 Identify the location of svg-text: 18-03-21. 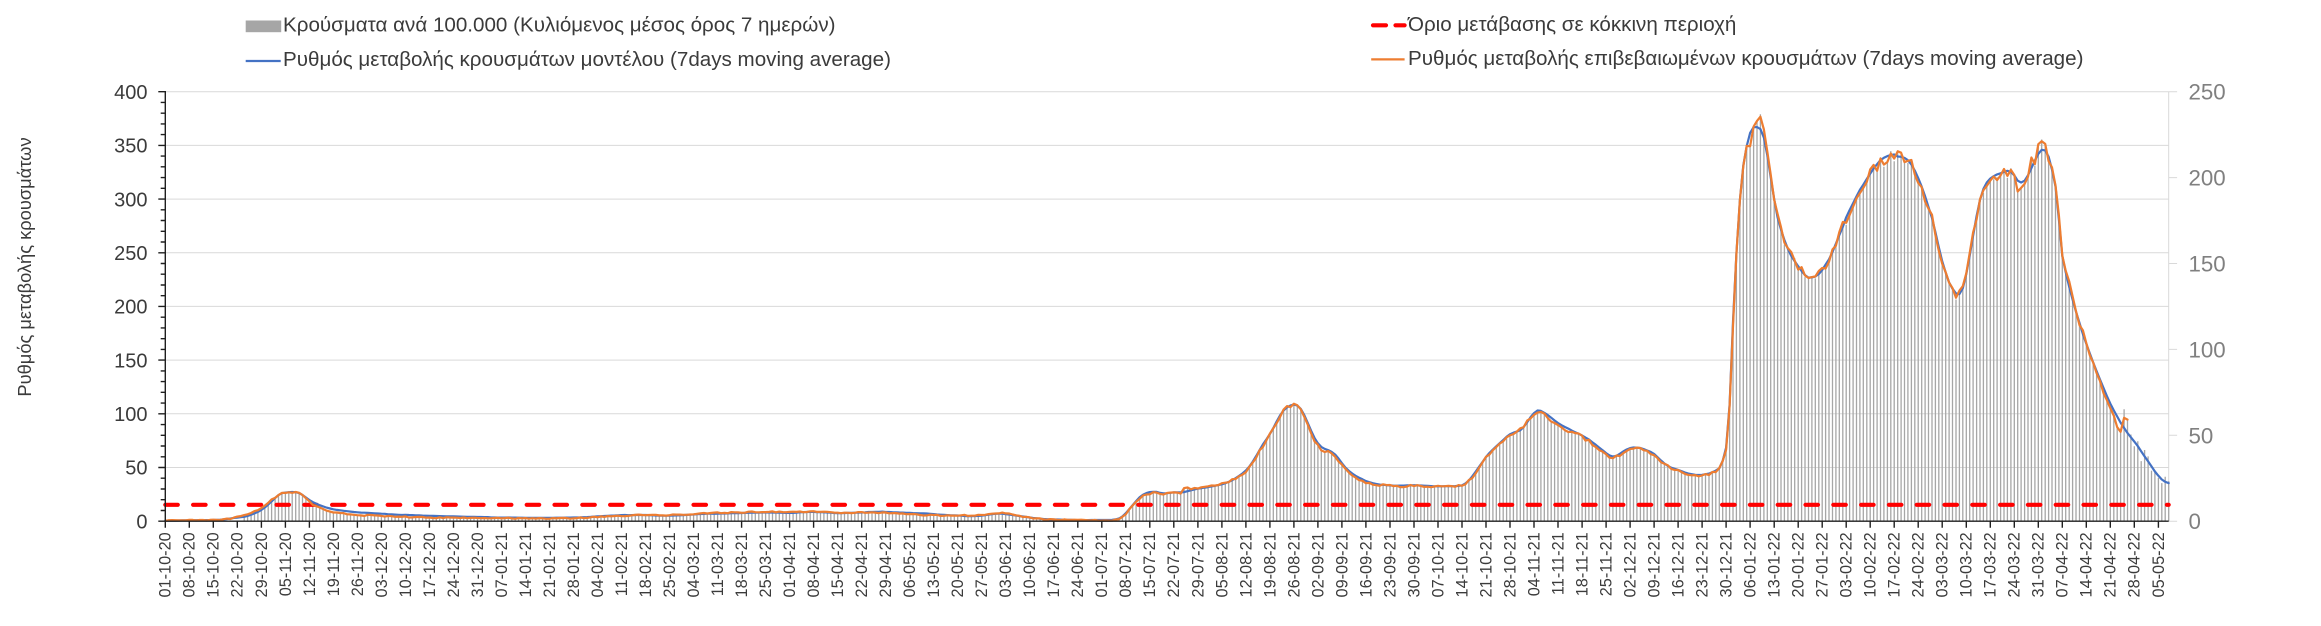
(742, 564).